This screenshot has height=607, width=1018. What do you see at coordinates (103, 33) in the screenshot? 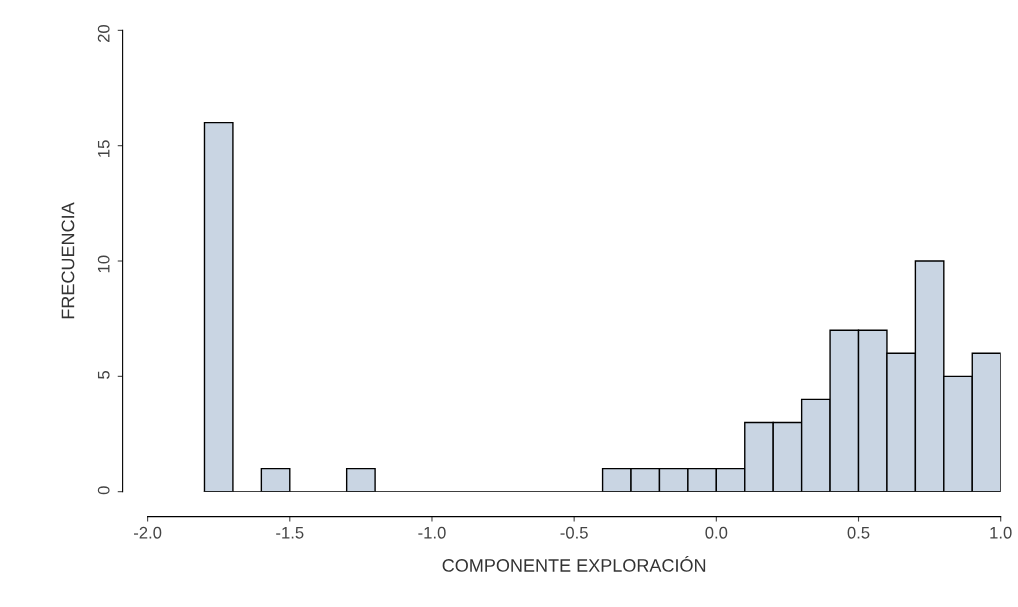
I see `y-tick-label: 20` at bounding box center [103, 33].